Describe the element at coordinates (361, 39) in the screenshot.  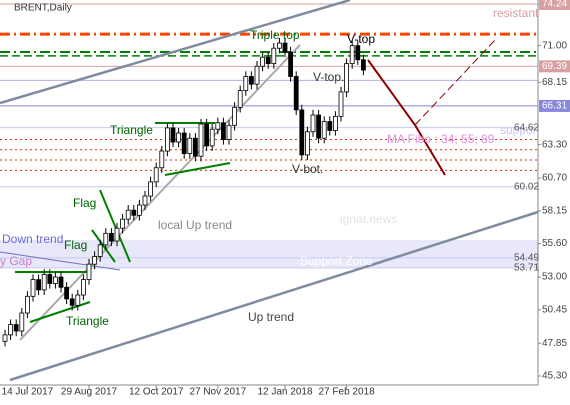
I see `annotation: V-top` at that location.